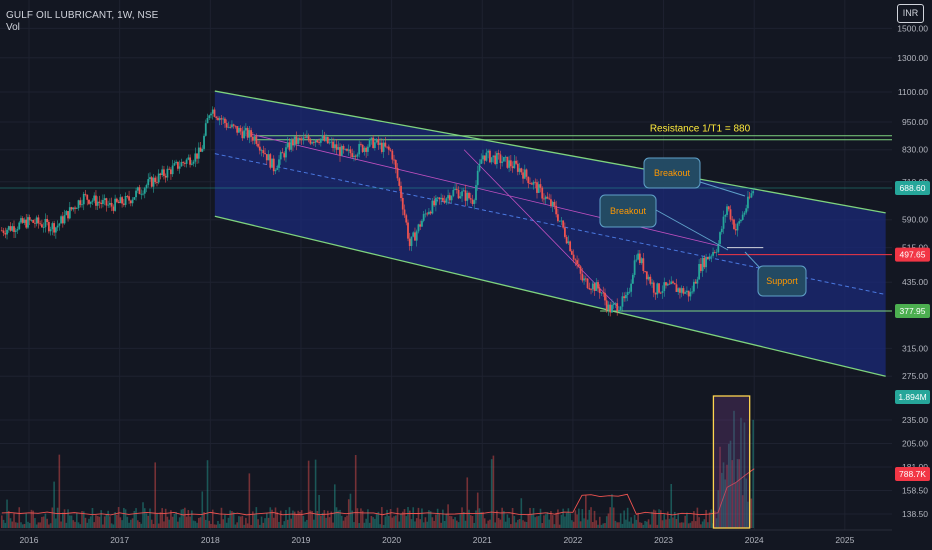 The height and width of the screenshot is (550, 932). I want to click on currency-button: INR, so click(910, 13).